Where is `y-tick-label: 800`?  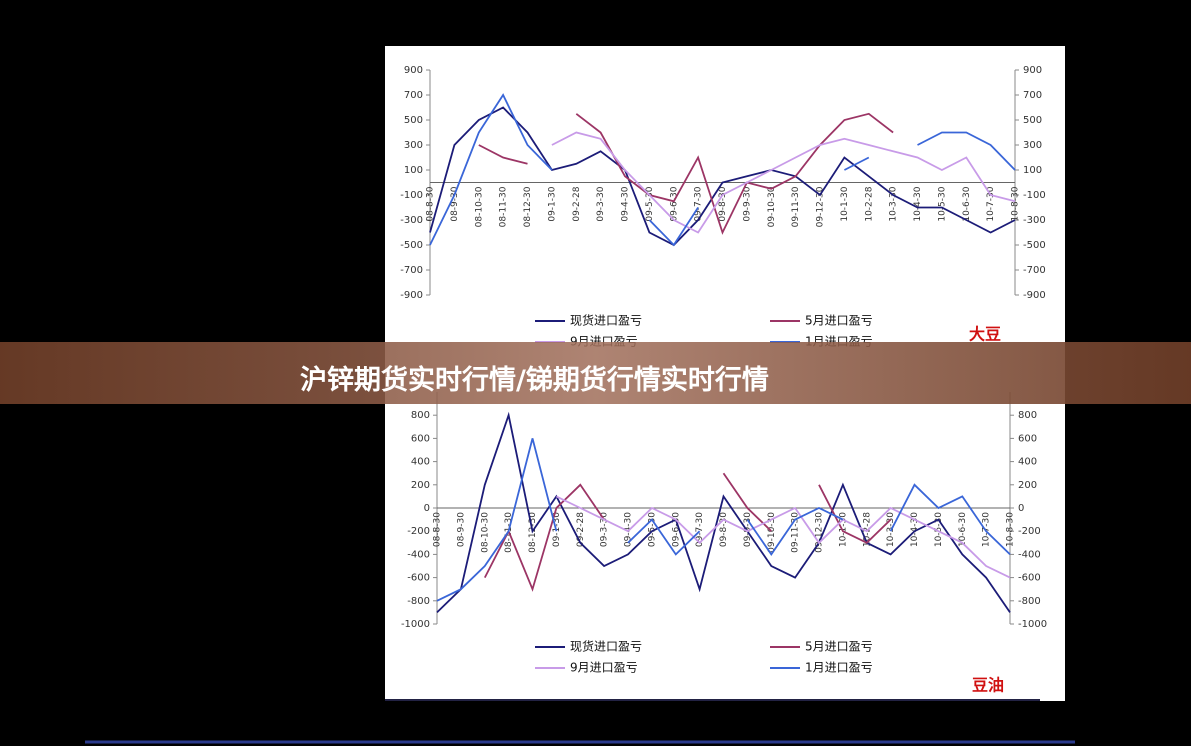
y-tick-label: 800 is located at coordinates (420, 415).